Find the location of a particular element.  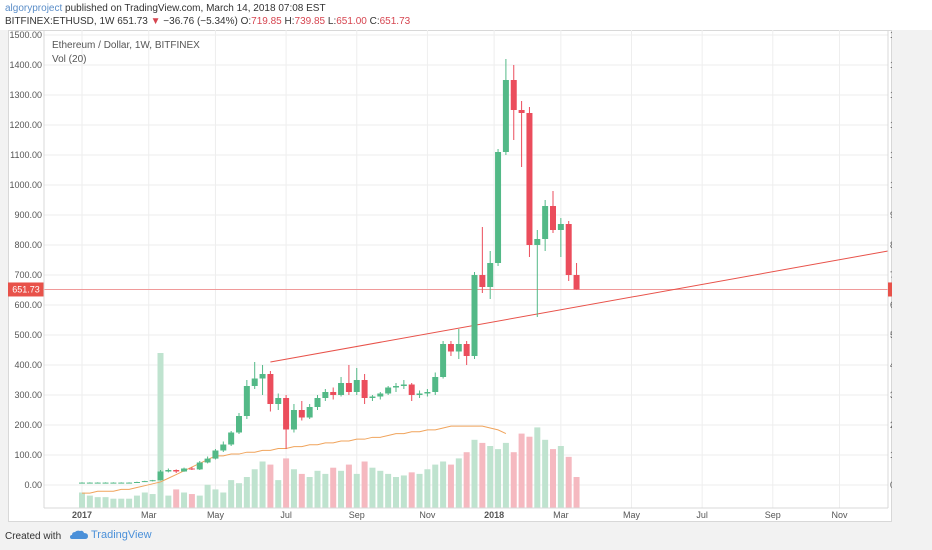

low-value: 651.00 is located at coordinates (351, 21).